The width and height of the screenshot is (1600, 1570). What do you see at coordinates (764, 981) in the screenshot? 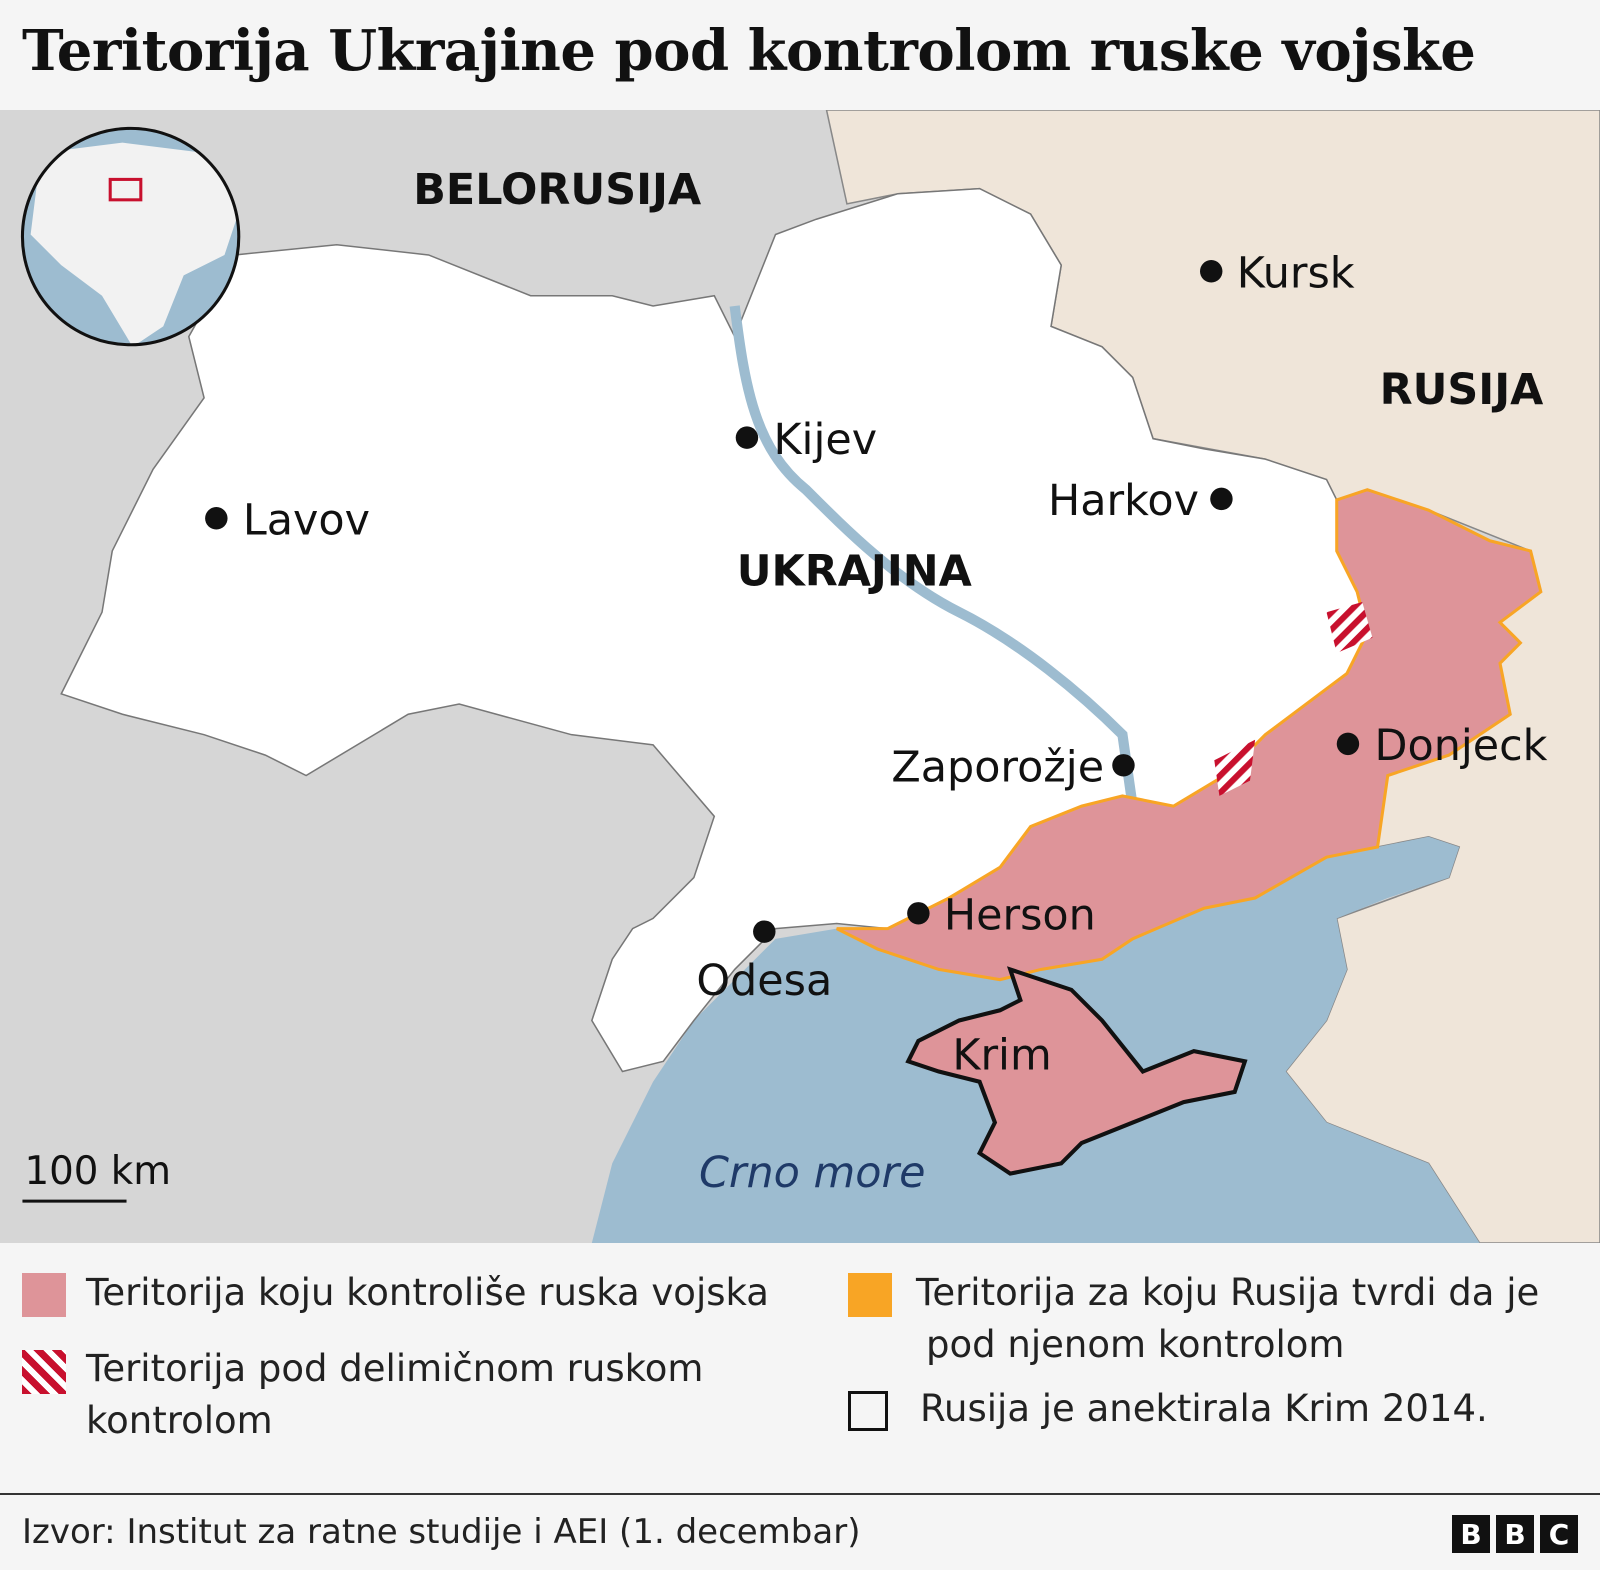
I see `city-odesa: Odesa` at bounding box center [764, 981].